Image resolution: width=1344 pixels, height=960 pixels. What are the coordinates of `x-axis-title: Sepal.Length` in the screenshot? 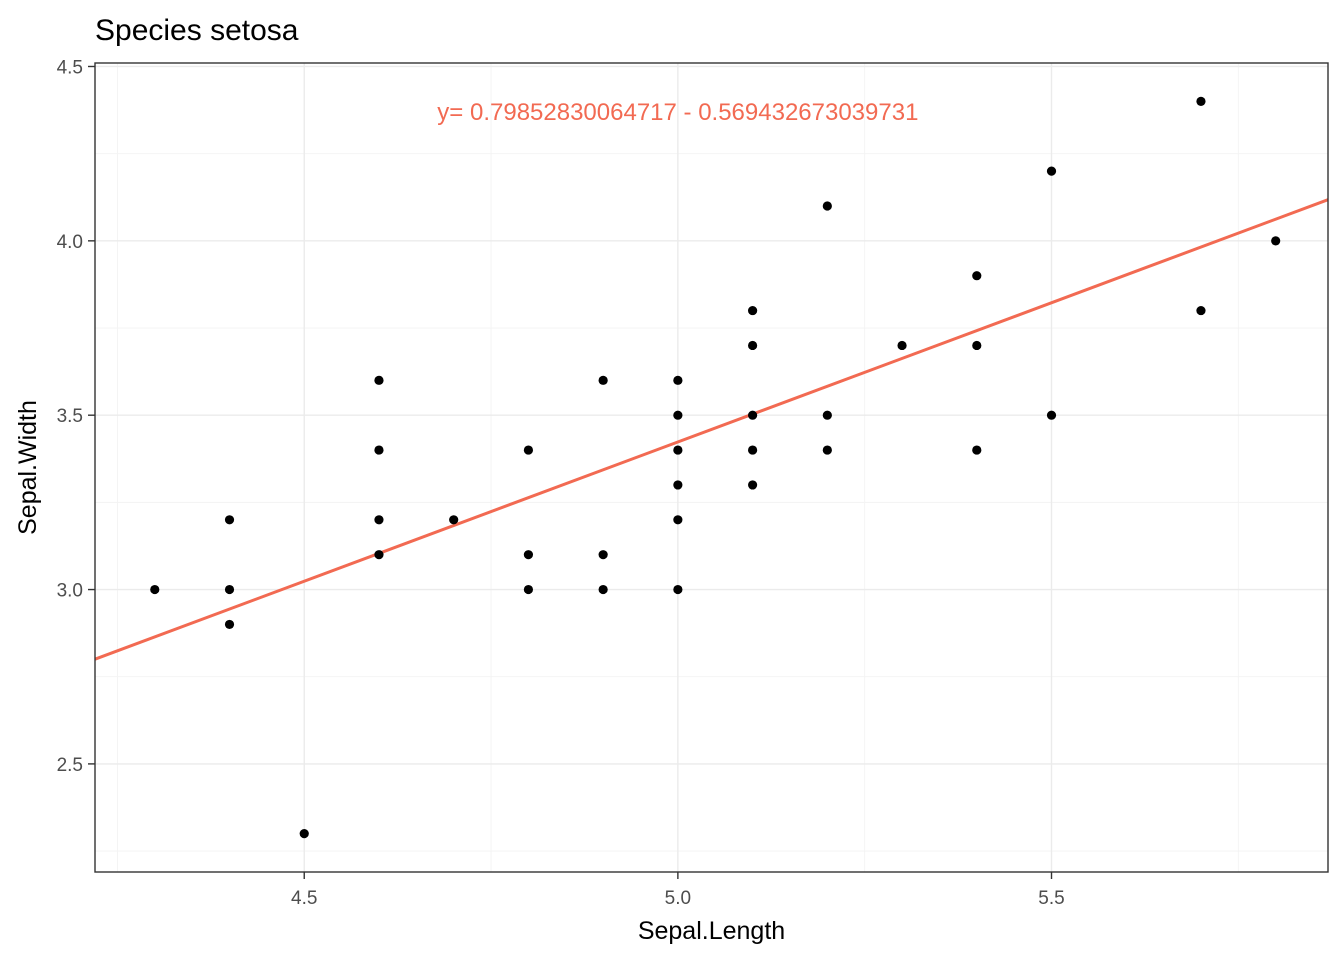 It's located at (711, 931).